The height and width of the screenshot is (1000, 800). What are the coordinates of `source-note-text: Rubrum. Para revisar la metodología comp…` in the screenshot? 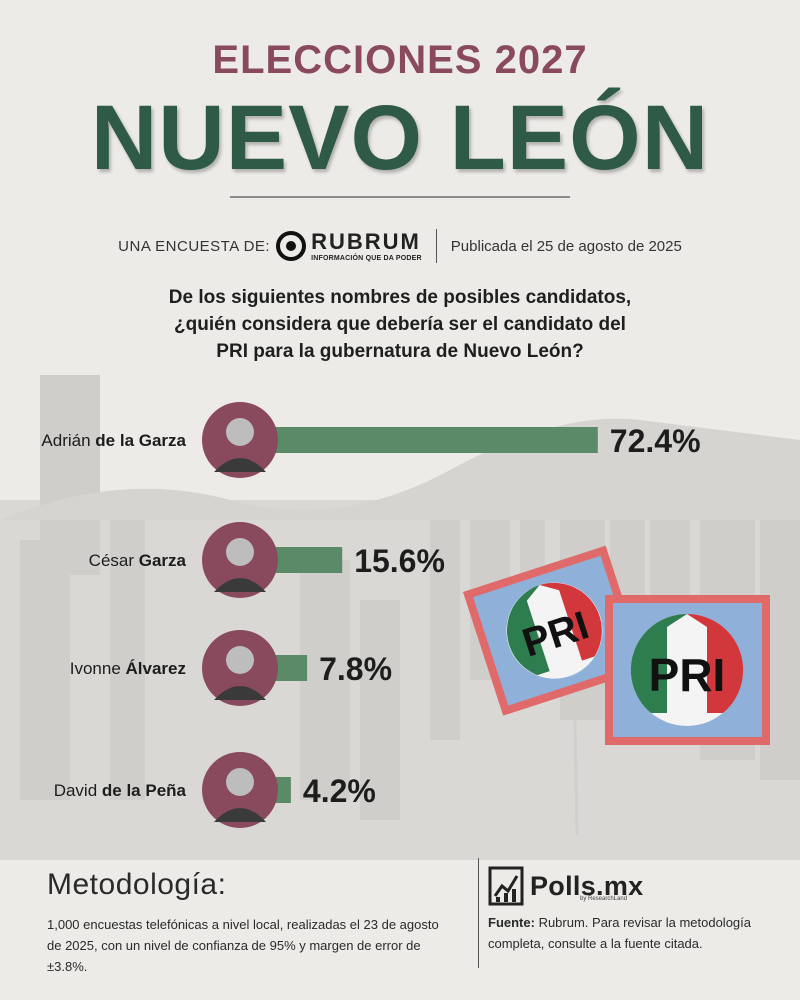 It's located at (619, 933).